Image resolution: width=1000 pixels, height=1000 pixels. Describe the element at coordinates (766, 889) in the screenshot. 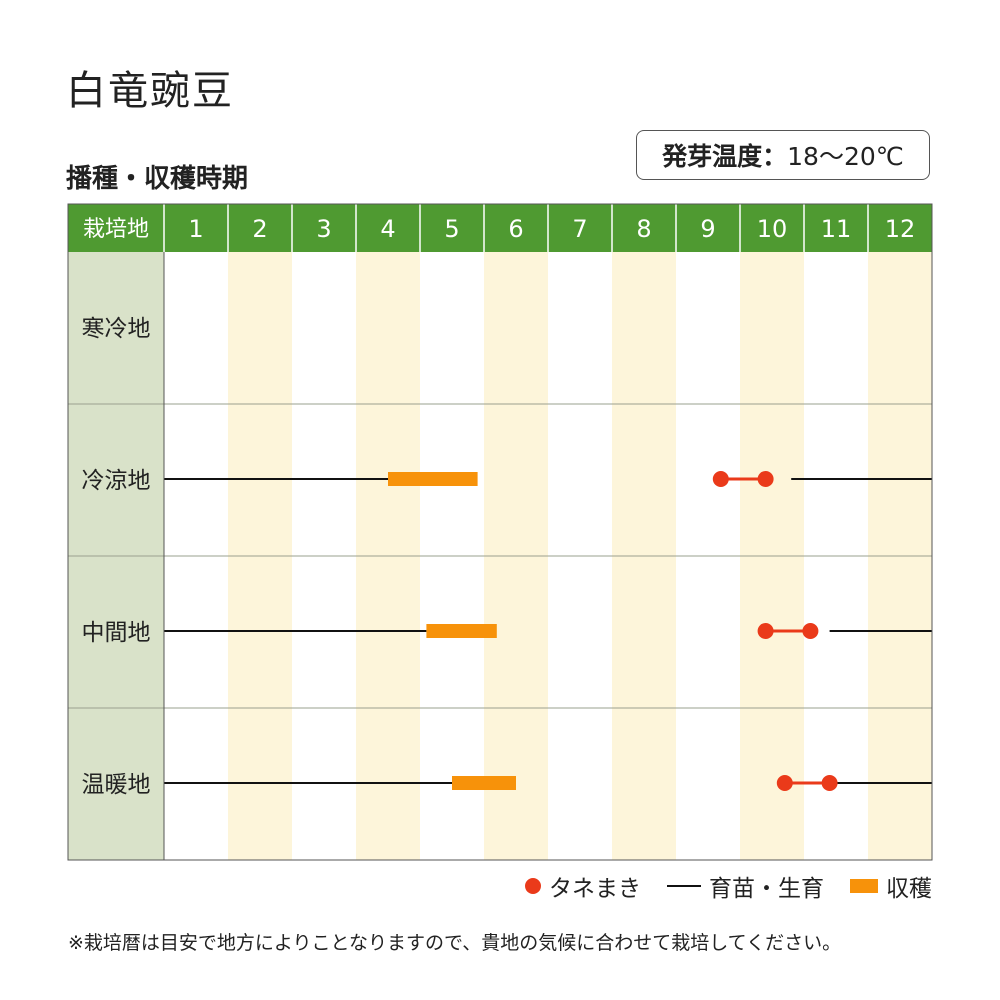

I see `legend-label-growing: 育苗・生育` at that location.